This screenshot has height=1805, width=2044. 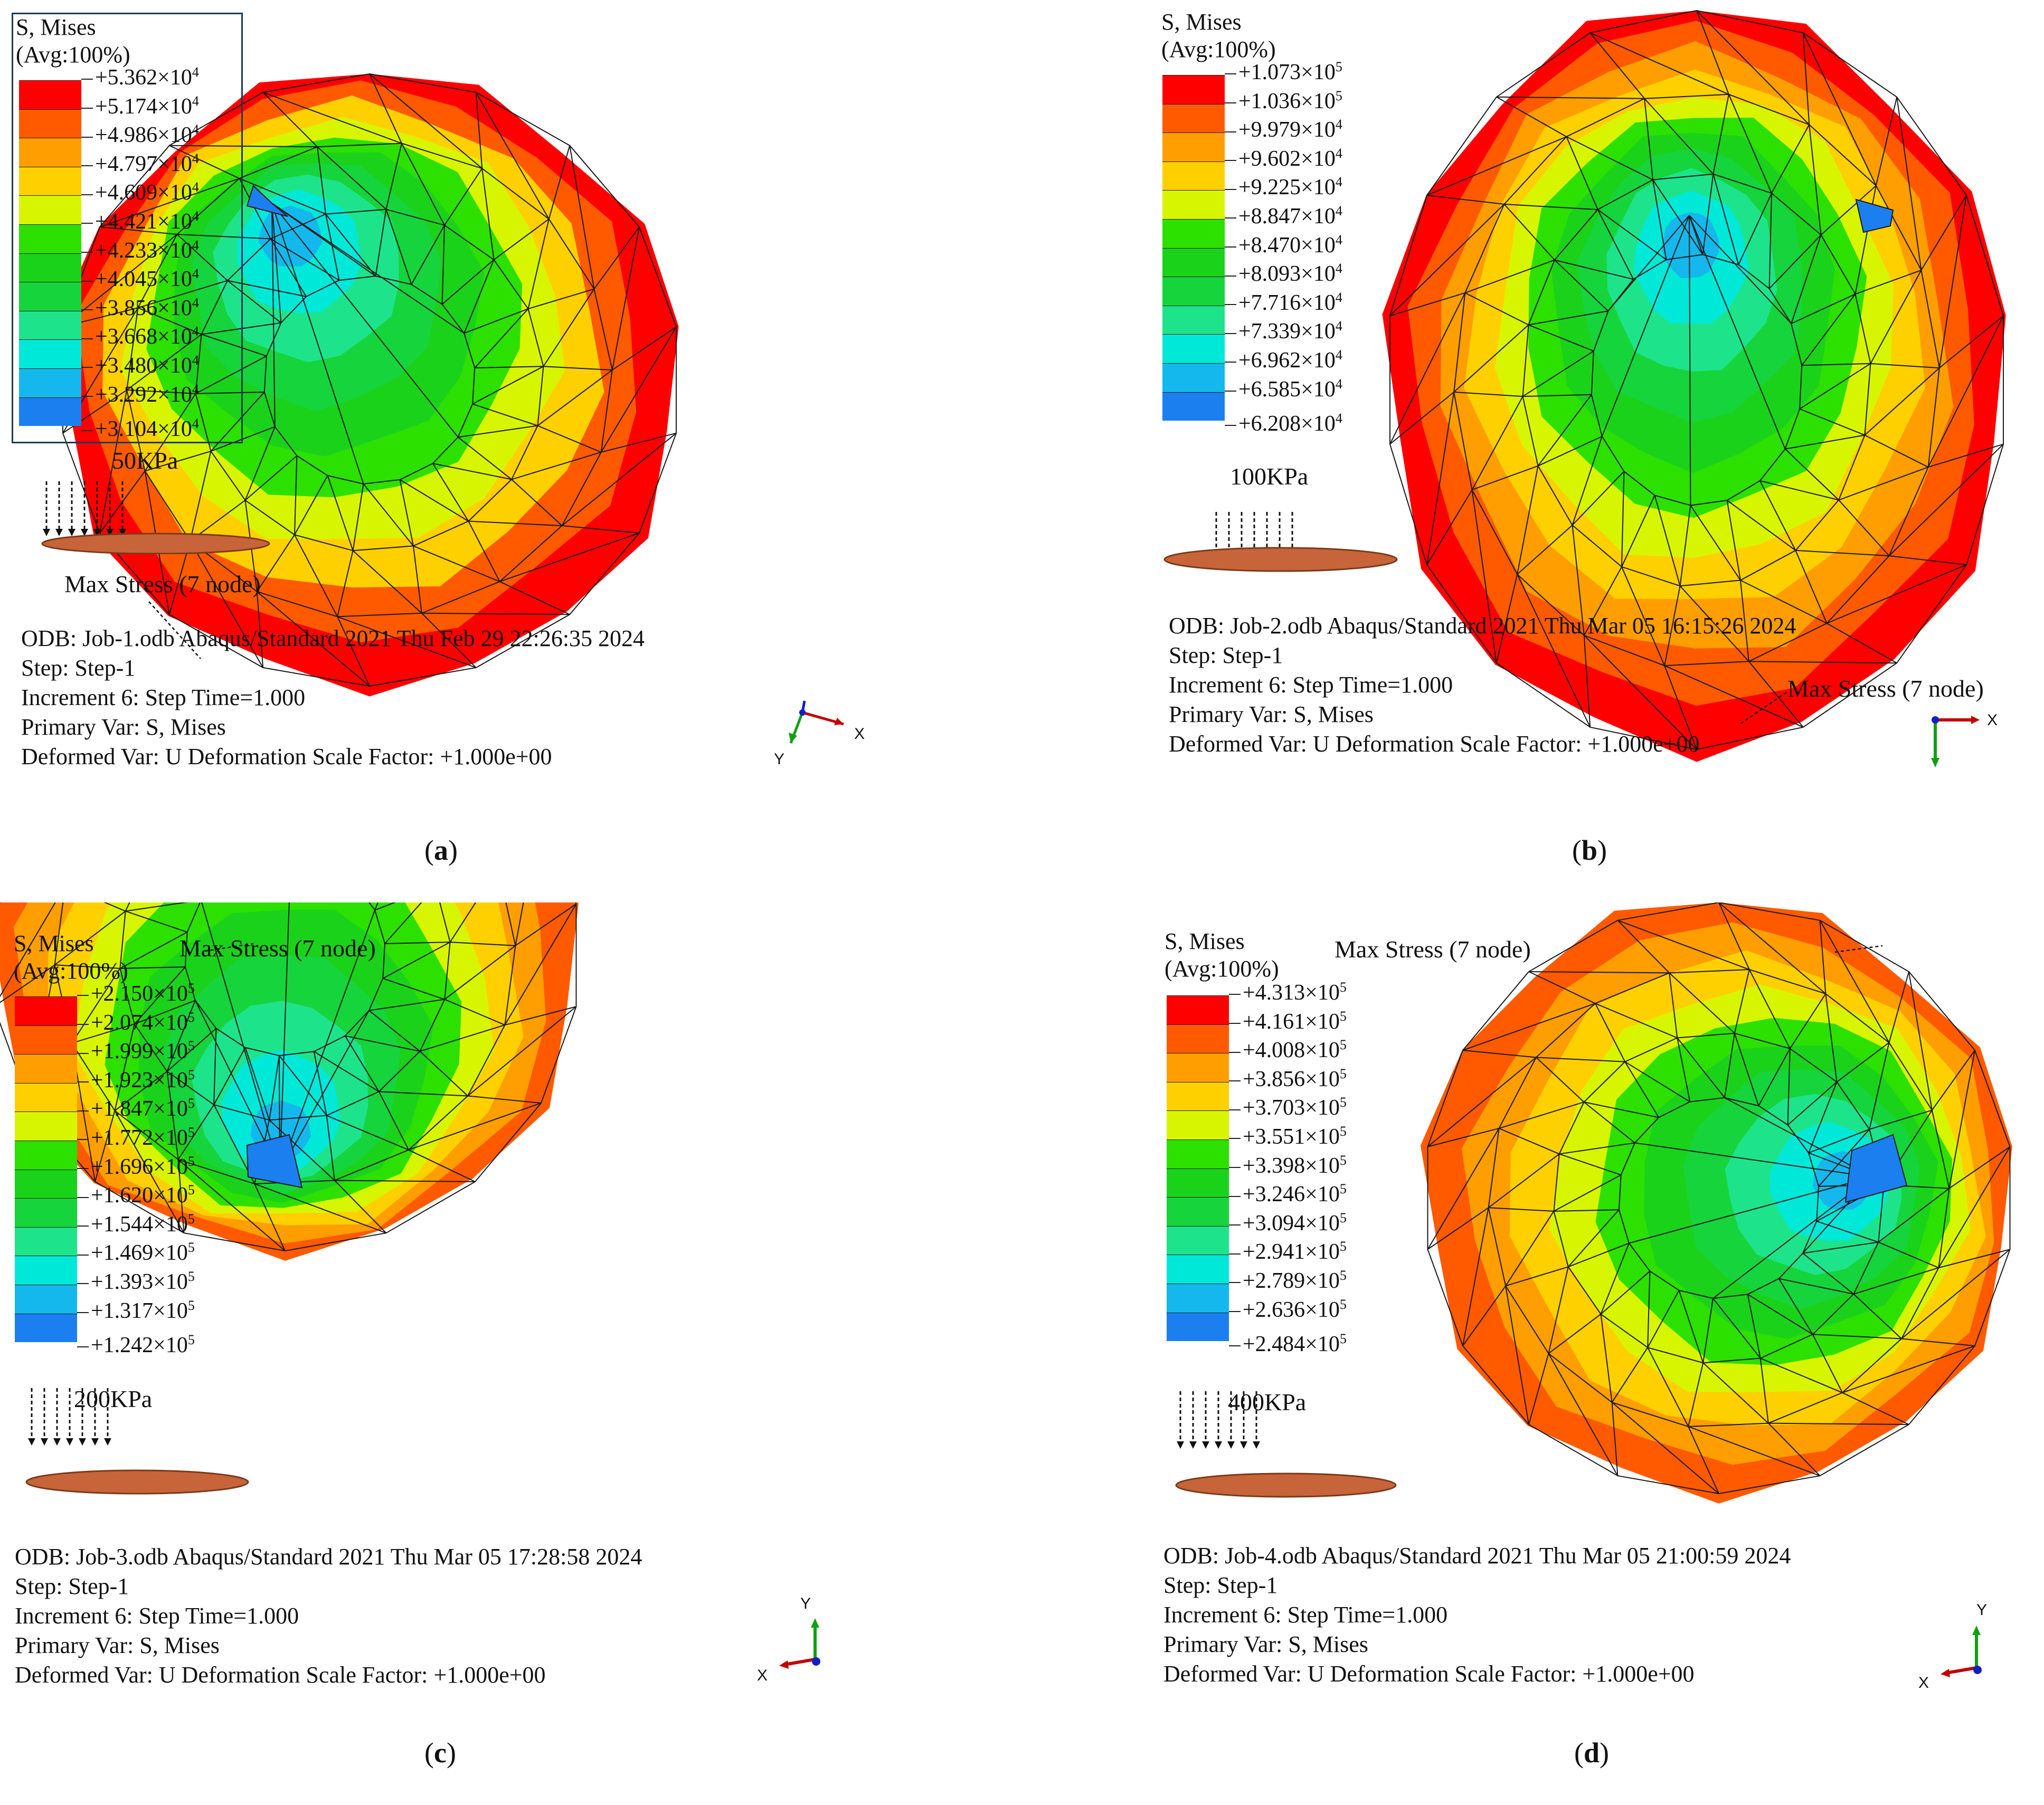 I want to click on legend-value: +7.716×104, so click(x=1283, y=303).